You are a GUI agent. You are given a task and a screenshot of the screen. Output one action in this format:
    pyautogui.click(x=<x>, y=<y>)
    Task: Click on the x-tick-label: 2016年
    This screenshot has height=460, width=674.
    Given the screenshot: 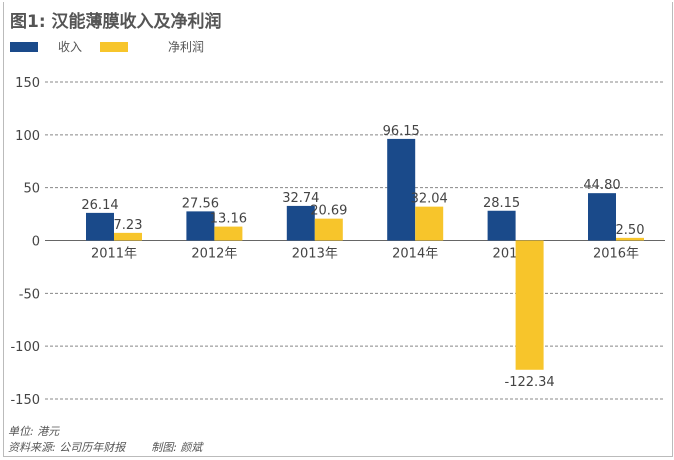 What is the action you would take?
    pyautogui.click(x=616, y=254)
    